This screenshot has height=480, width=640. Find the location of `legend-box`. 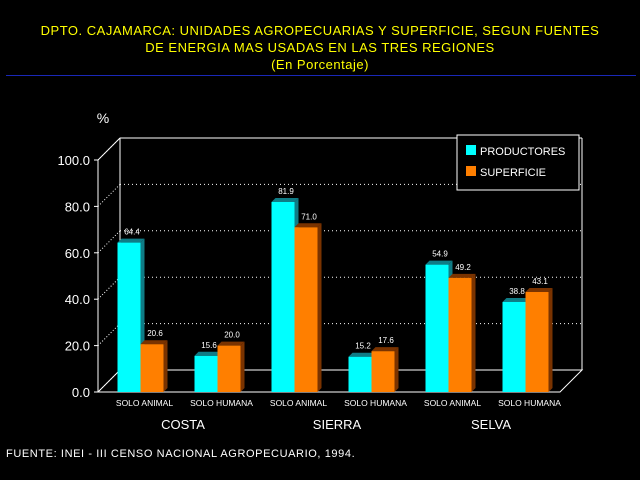

legend-box is located at coordinates (518, 162).